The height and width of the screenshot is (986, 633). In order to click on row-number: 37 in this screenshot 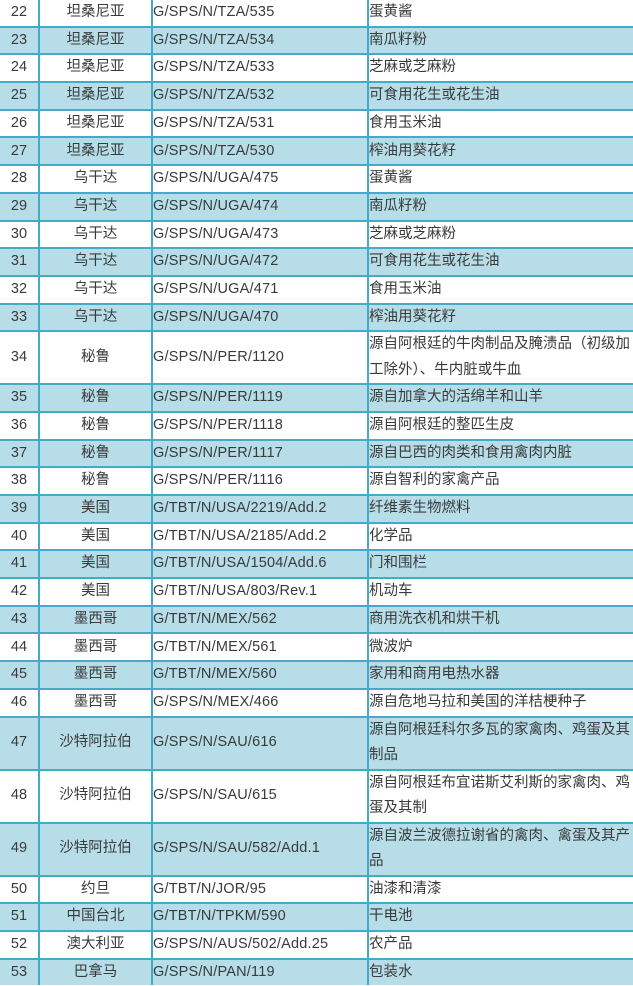, I will do `click(20, 453)`.